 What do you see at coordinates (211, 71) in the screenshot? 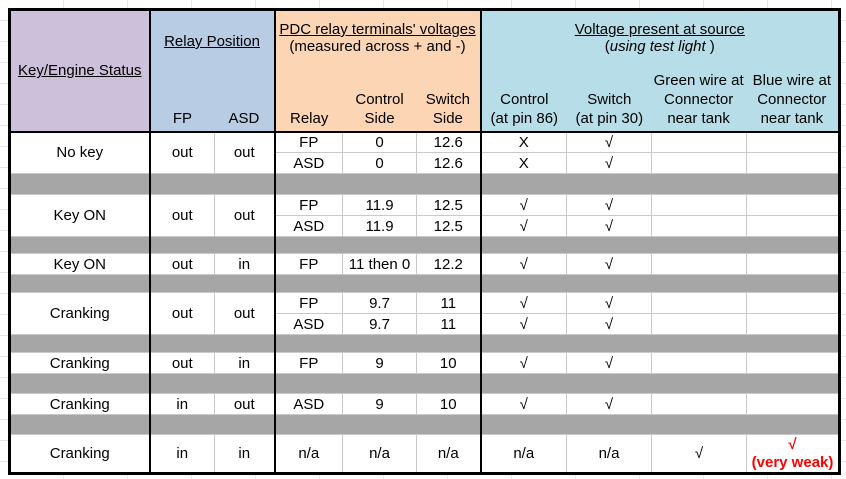
I see `header-relay-position: Relay Position FP ASD` at bounding box center [211, 71].